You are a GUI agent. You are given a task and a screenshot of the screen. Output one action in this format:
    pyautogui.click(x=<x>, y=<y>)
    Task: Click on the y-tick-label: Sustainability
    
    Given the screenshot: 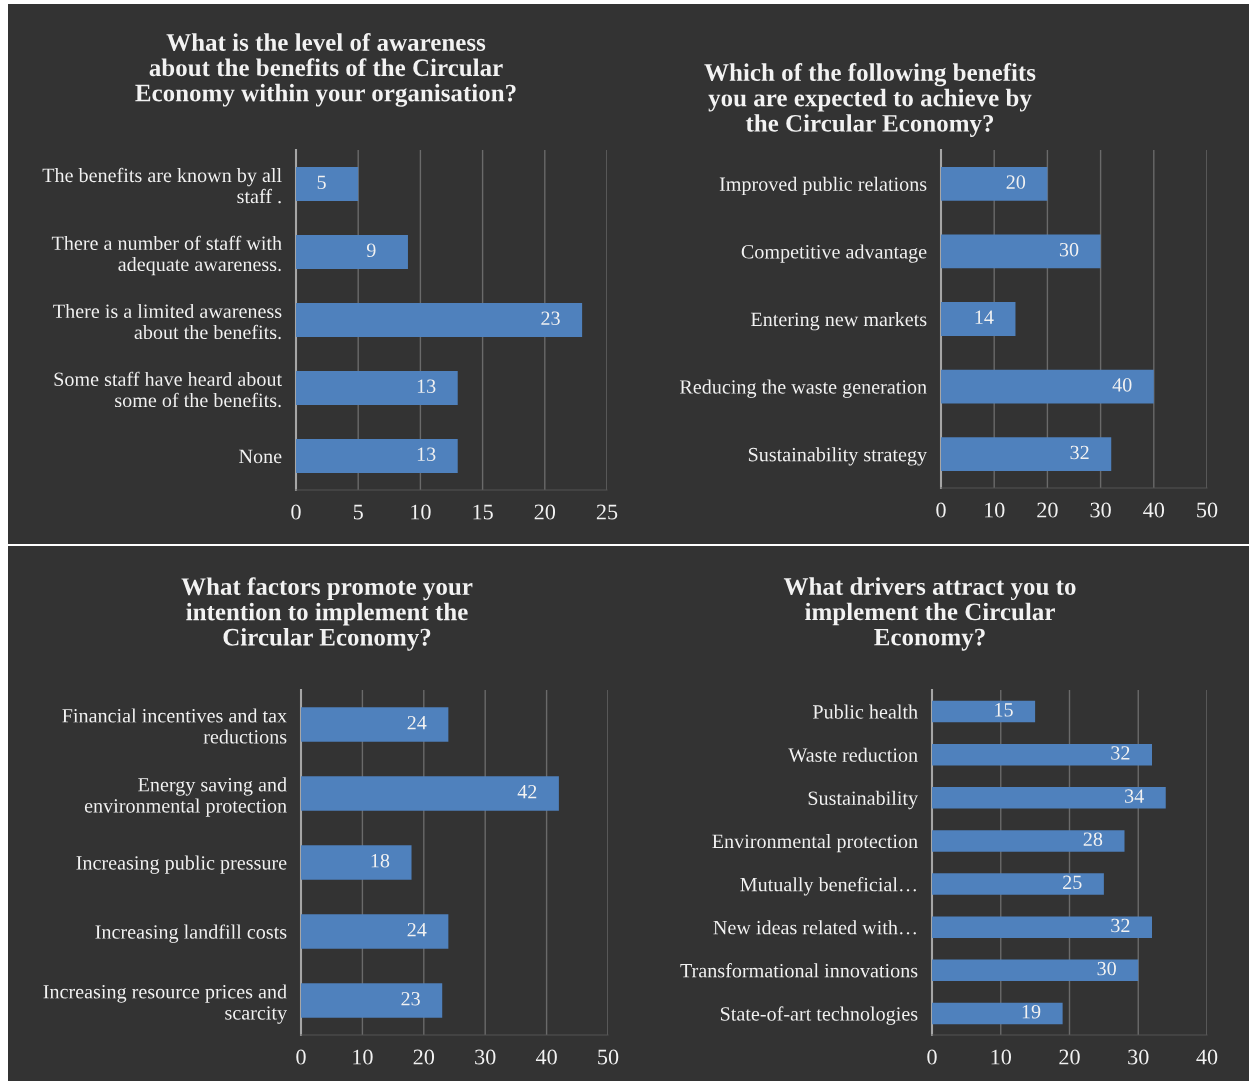 What is the action you would take?
    pyautogui.click(x=863, y=800)
    